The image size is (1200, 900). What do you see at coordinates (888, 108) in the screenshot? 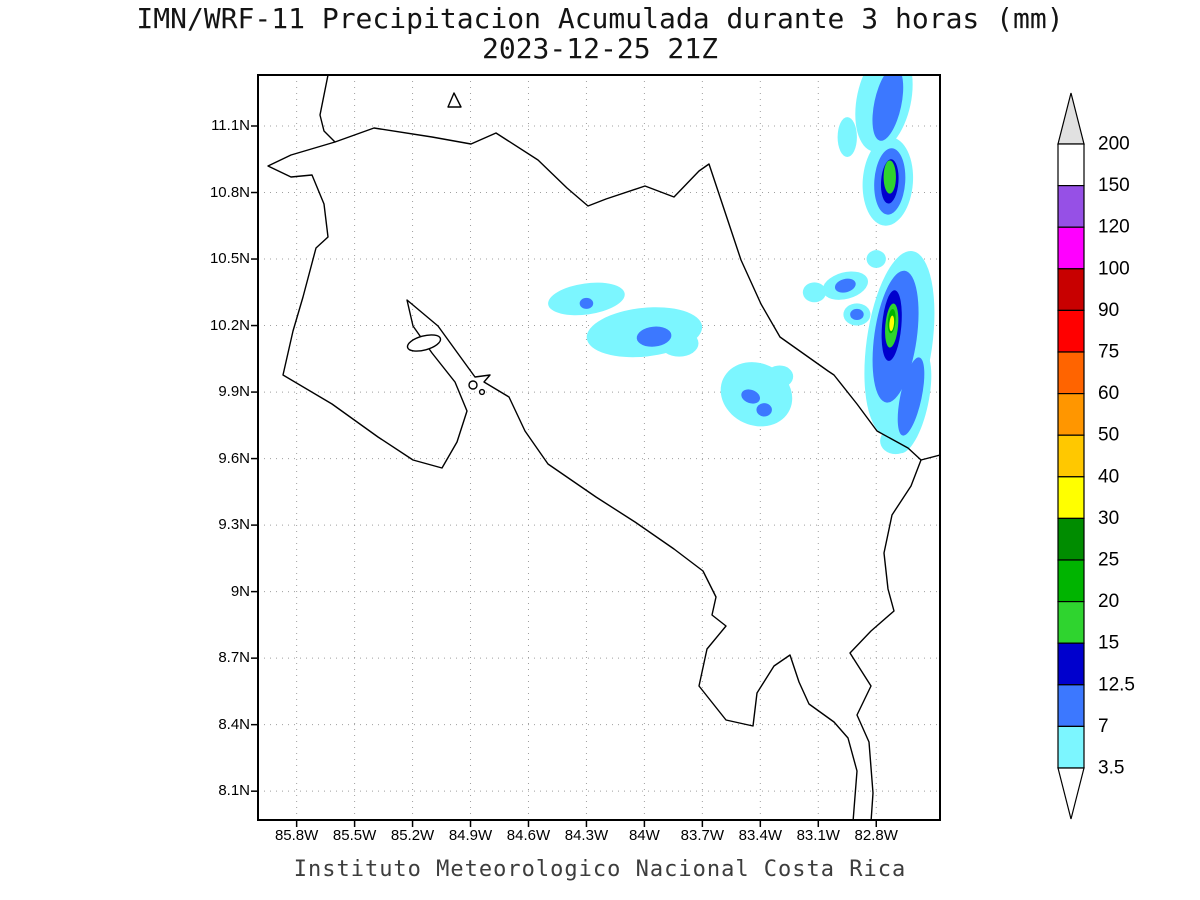
I see `precip-caribbean-north-band-blue` at bounding box center [888, 108].